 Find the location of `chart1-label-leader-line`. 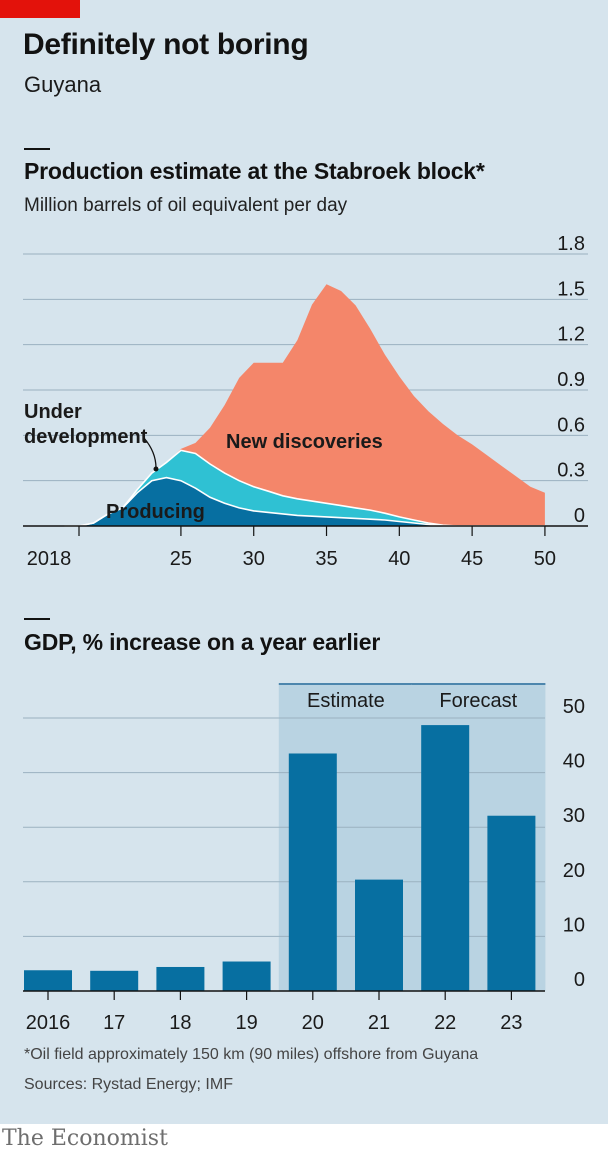

chart1-label-leader-line is located at coordinates (150, 453).